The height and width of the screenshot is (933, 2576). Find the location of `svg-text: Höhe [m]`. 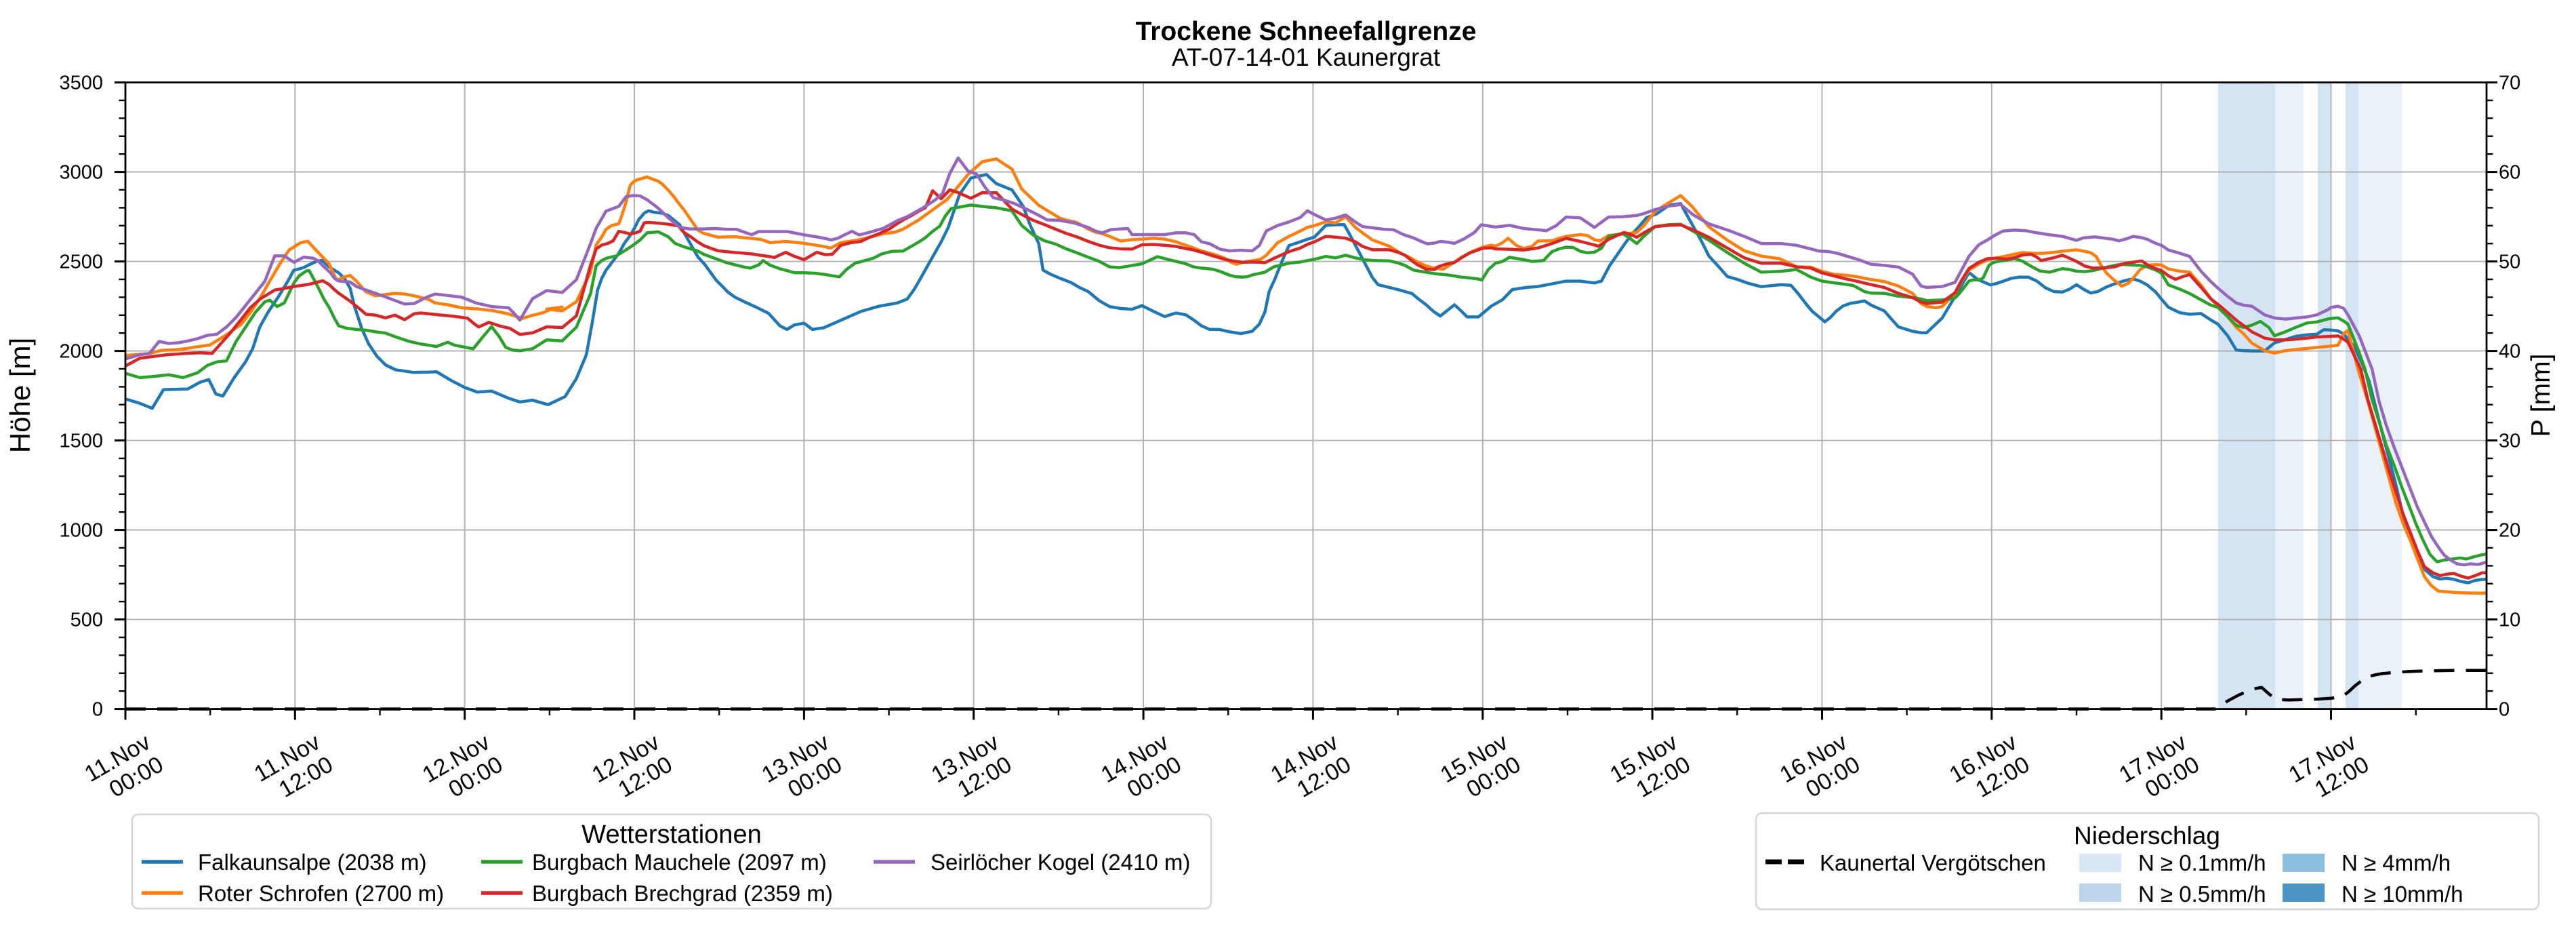

svg-text: Höhe [m] is located at coordinates (20, 396).